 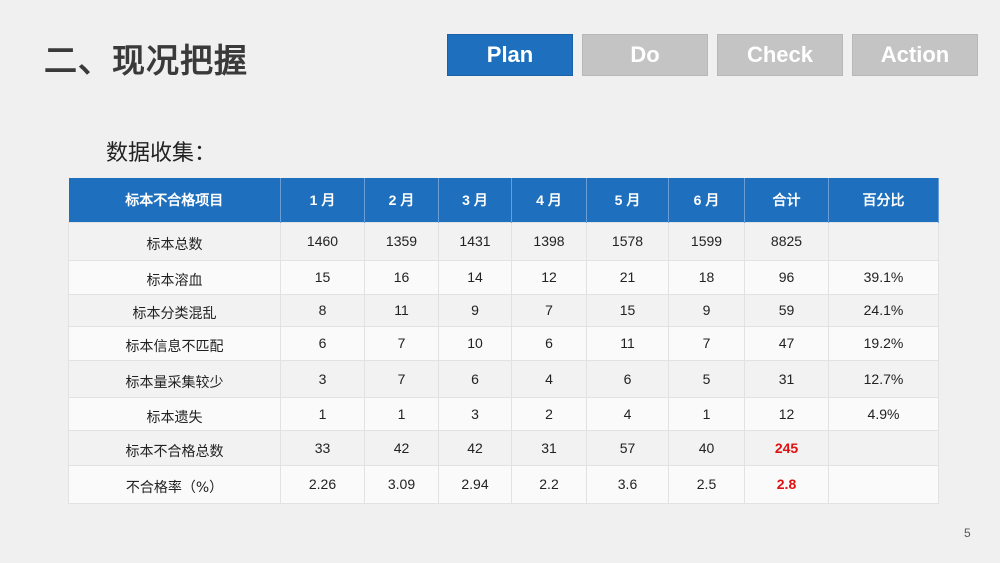 I want to click on table-cell: 3.6, so click(x=627, y=484).